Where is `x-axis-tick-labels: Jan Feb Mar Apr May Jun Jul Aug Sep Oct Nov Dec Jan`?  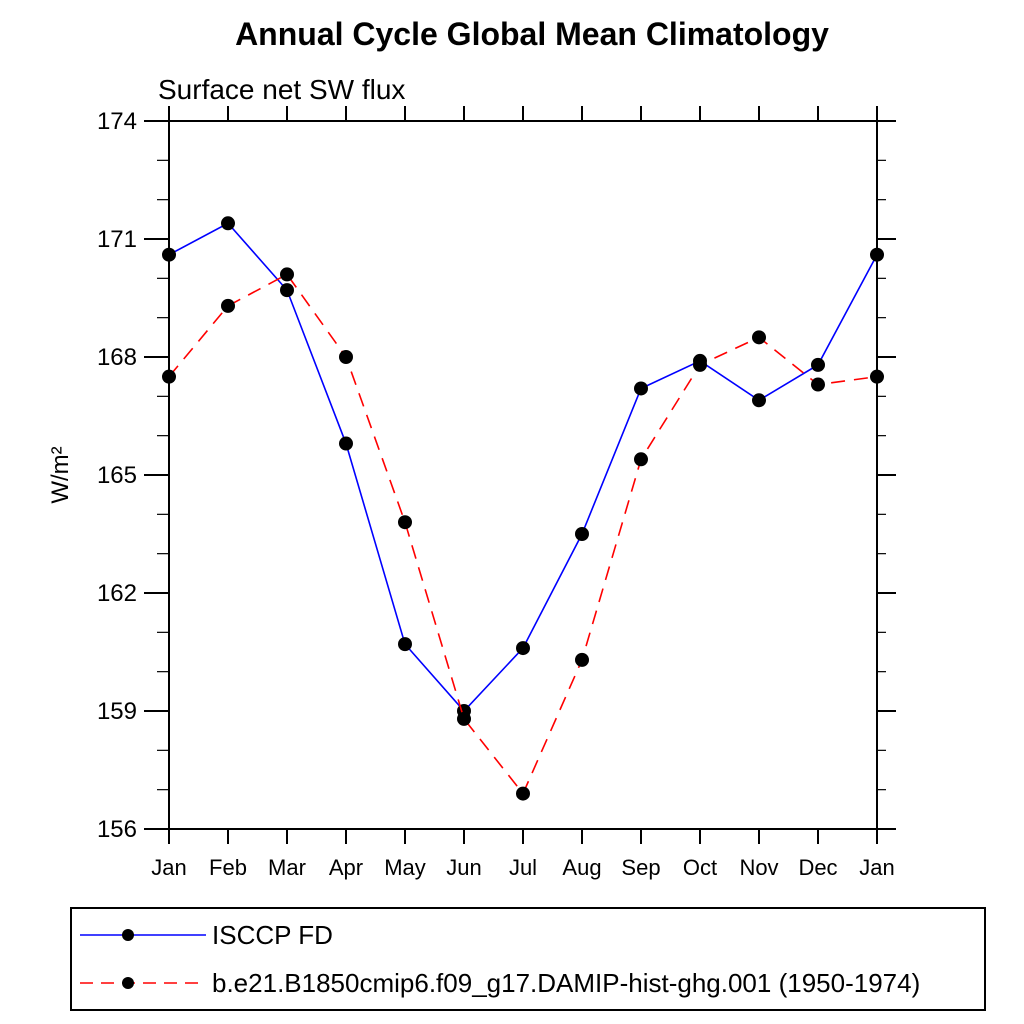
x-axis-tick-labels: Jan Feb Mar Apr May Jun Jul Aug Sep Oct Nov Dec Jan is located at coordinates (522, 867).